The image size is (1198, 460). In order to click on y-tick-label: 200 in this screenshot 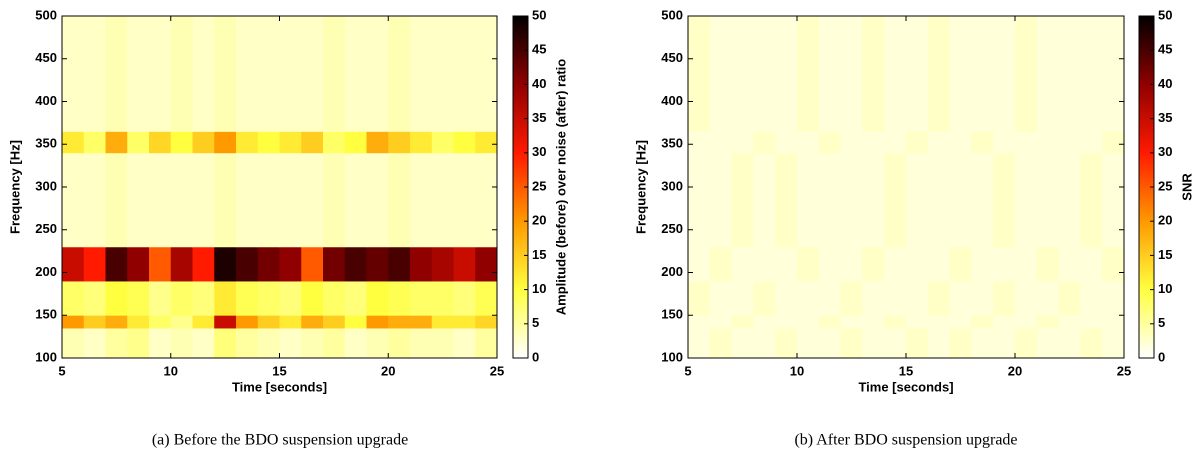, I will do `click(46, 271)`.